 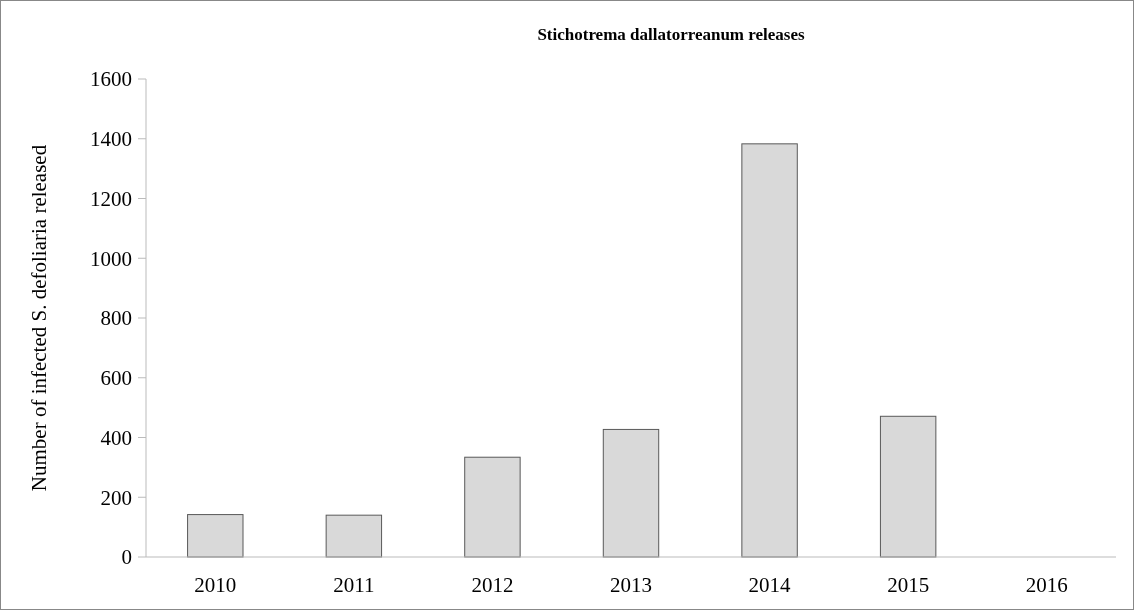 What do you see at coordinates (116, 378) in the screenshot?
I see `y-tick-label: 600` at bounding box center [116, 378].